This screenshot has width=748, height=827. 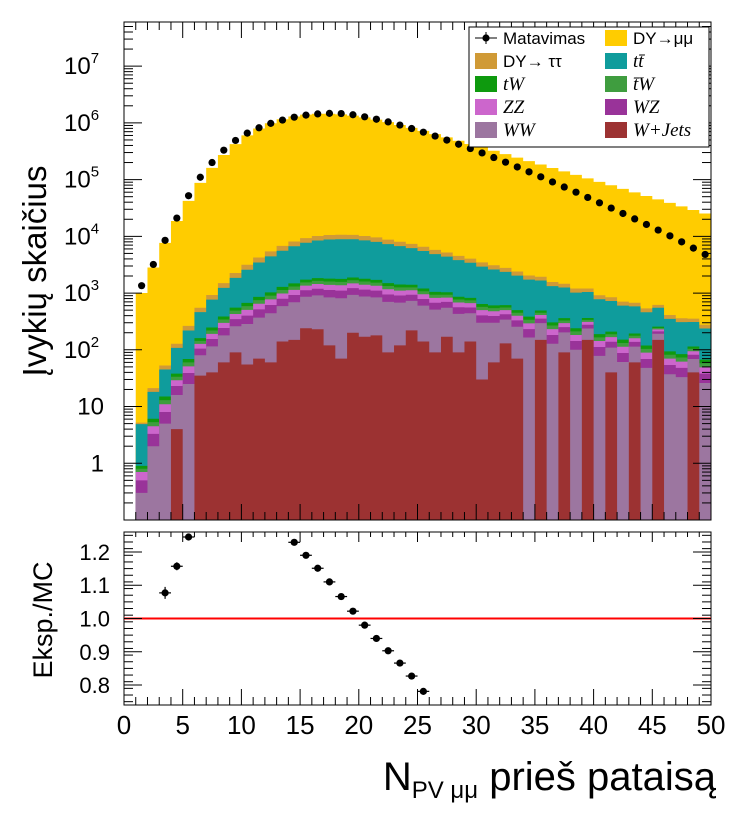 What do you see at coordinates (550, 779) in the screenshot?
I see `x-axis-label: NPV μμ prieš pataisą` at bounding box center [550, 779].